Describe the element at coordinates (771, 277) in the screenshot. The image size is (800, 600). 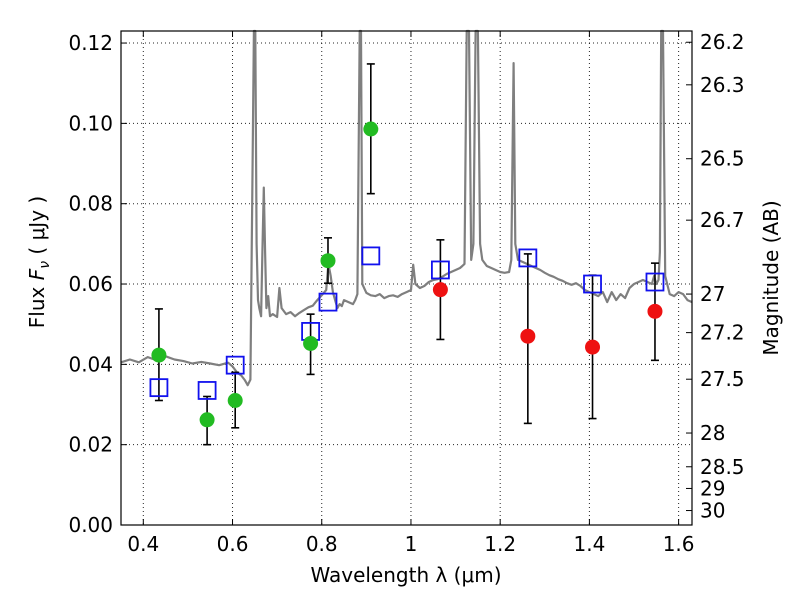
I see `magnitude-axis-title: Magnitude (AB)` at that location.